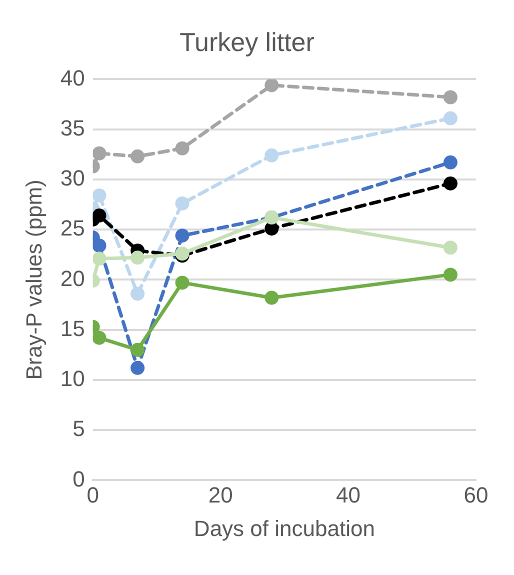 The width and height of the screenshot is (514, 575). What do you see at coordinates (72, 178) in the screenshot?
I see `y-tick-label: 30` at bounding box center [72, 178].